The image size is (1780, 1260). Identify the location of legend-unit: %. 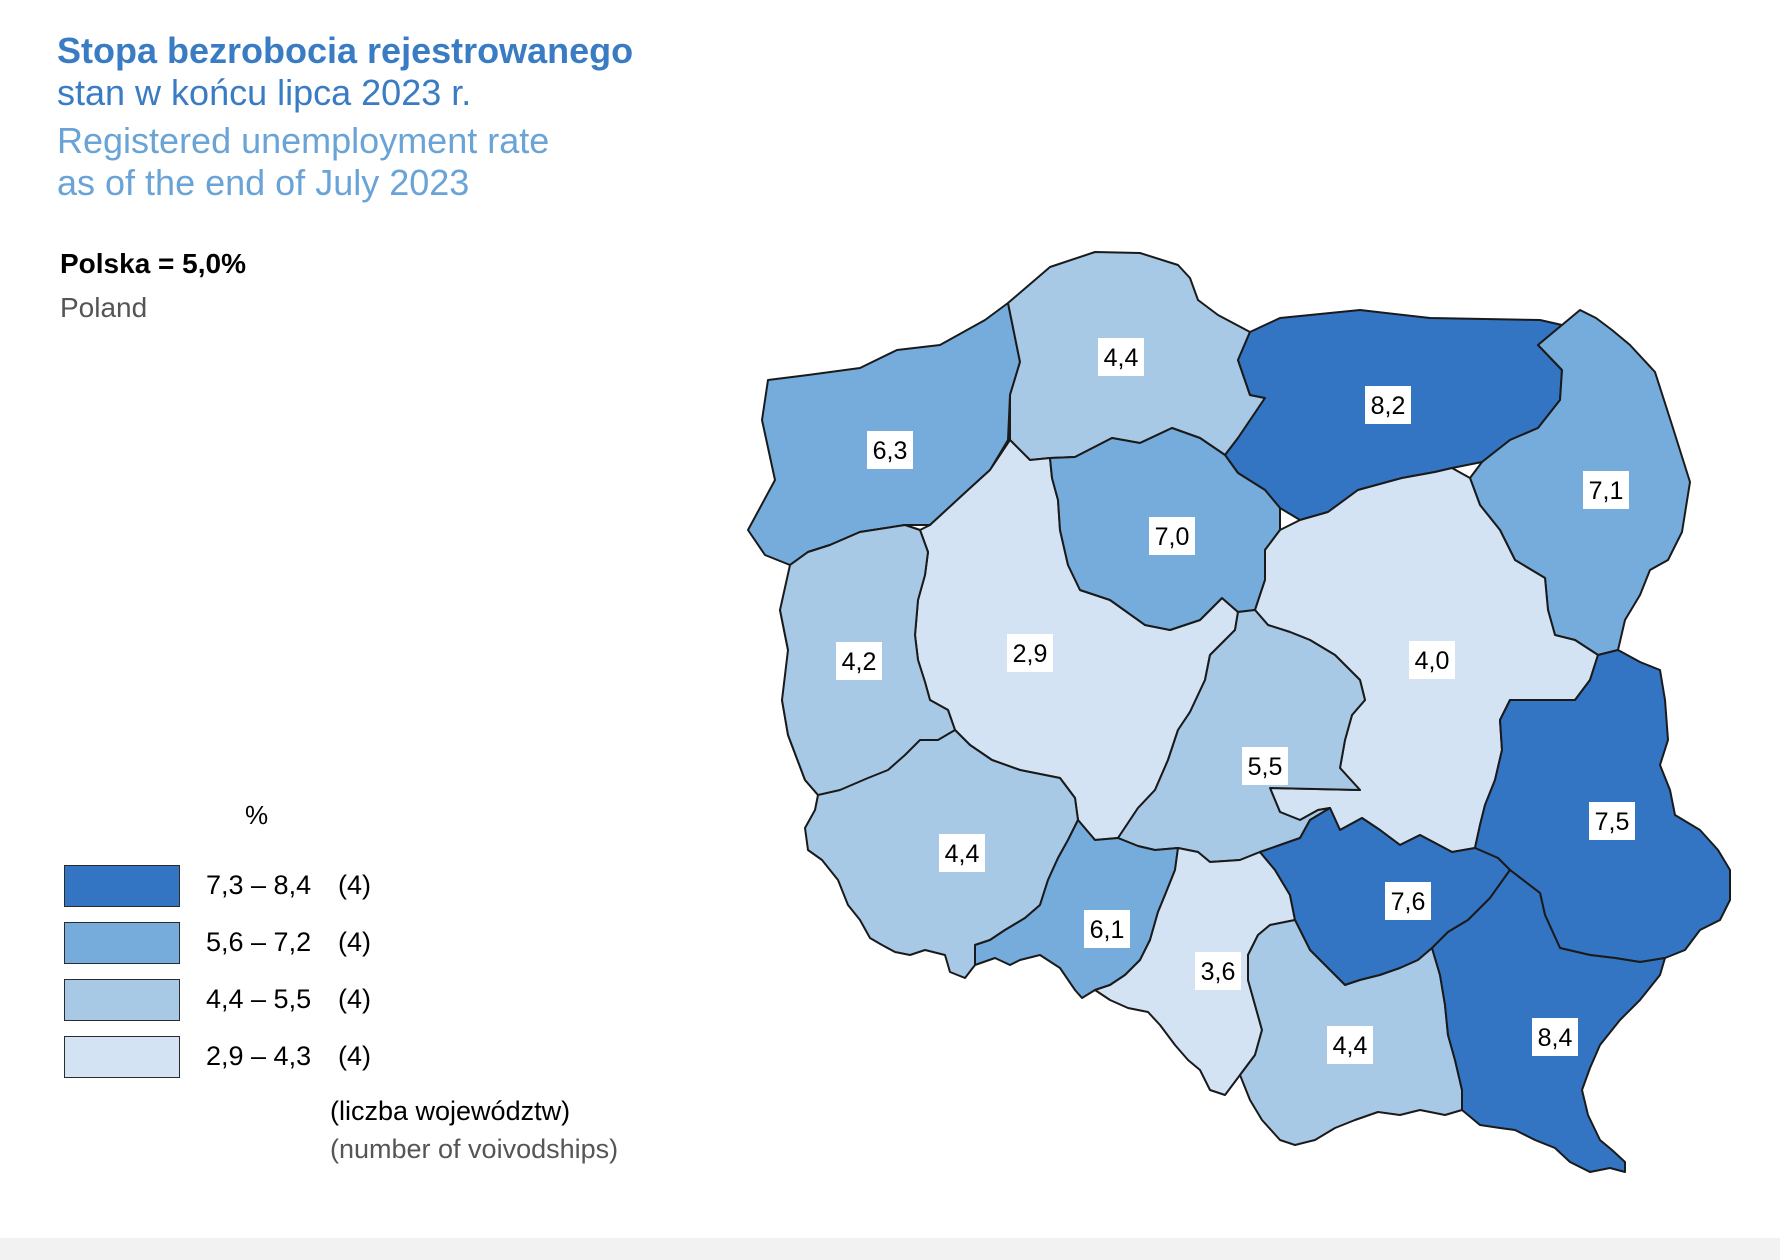
(257, 815).